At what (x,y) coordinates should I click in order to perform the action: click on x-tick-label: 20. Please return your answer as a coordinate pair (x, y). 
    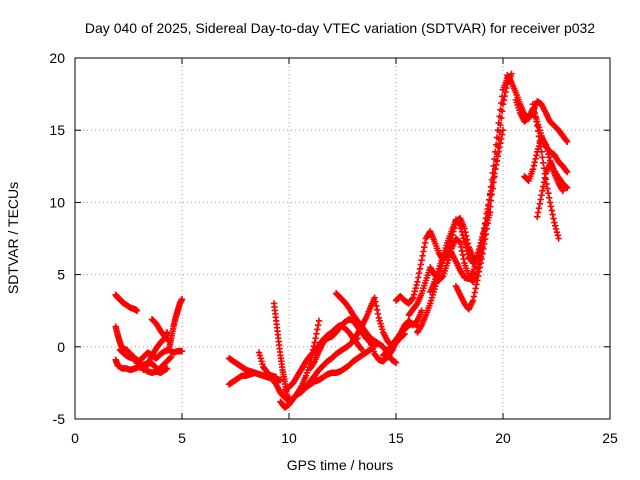
    Looking at the image, I should click on (503, 438).